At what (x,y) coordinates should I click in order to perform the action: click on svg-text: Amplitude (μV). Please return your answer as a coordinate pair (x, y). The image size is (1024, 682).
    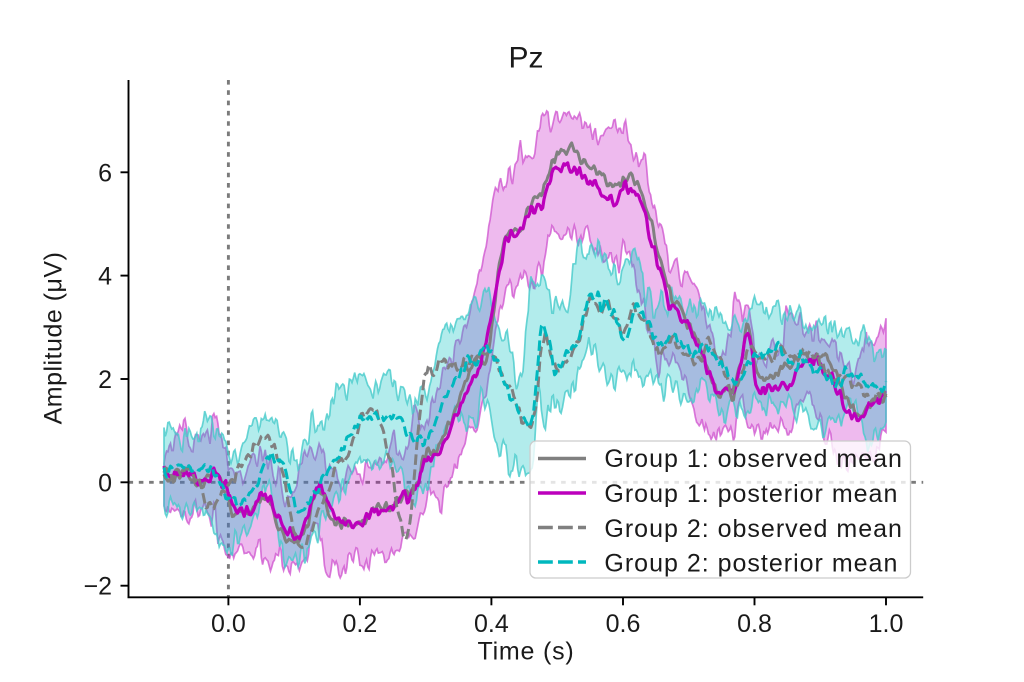
    Looking at the image, I should click on (54, 338).